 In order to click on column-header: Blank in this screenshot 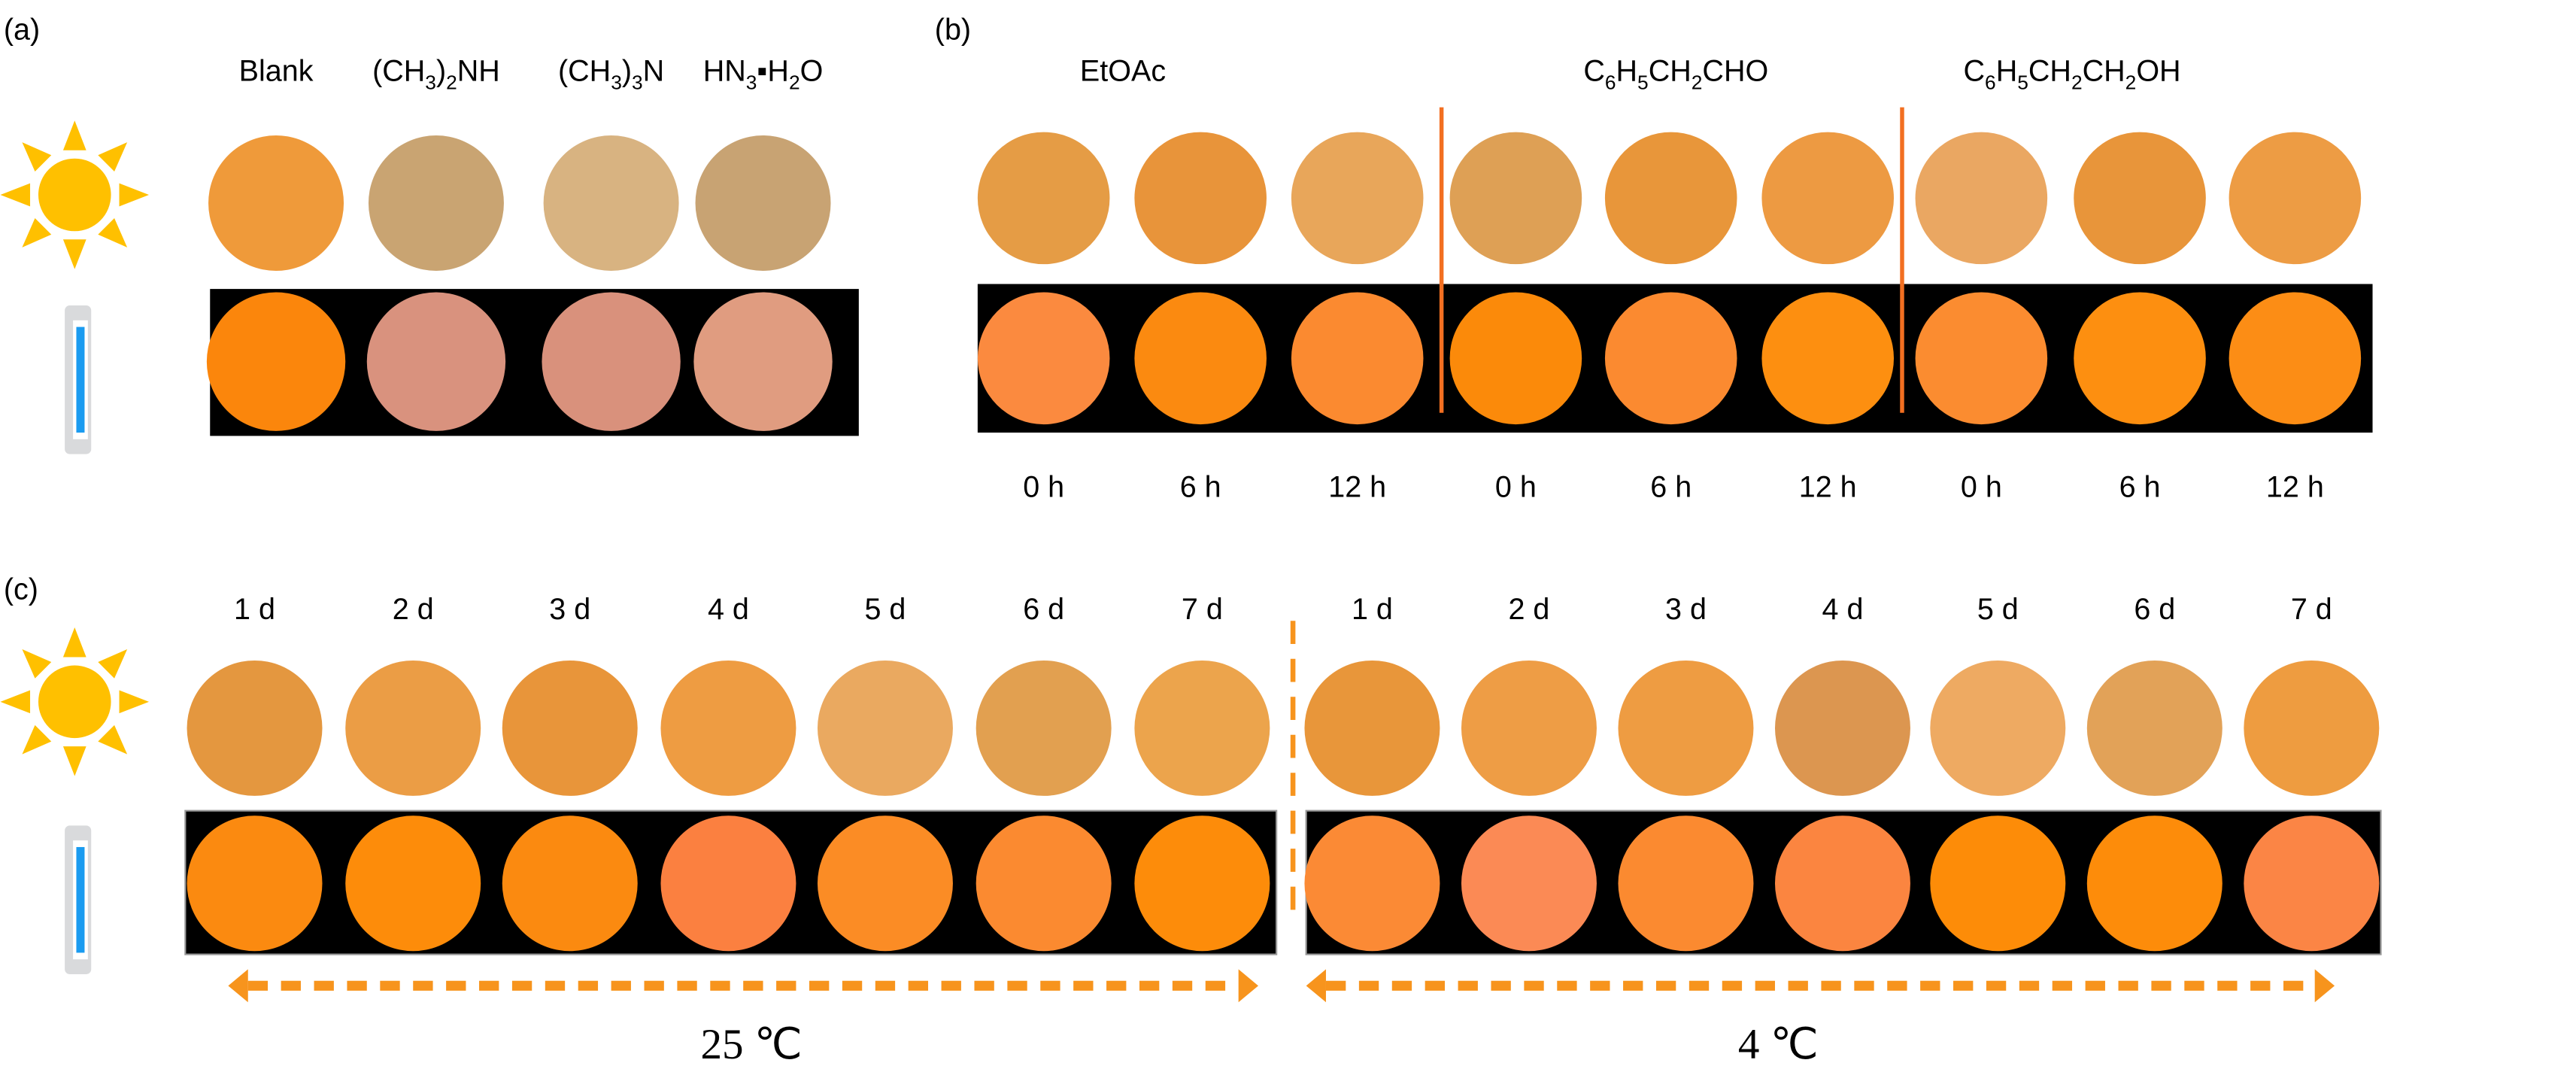, I will do `click(276, 71)`.